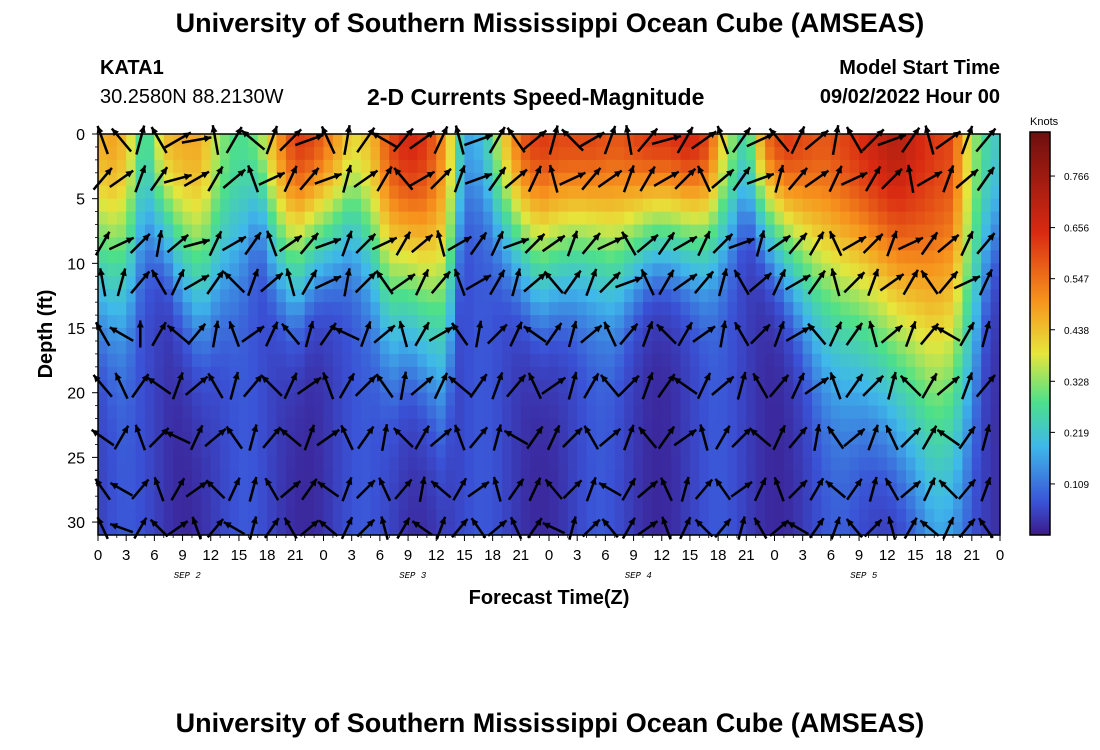 Image resolution: width=1100 pixels, height=750 pixels. Describe the element at coordinates (1076, 433) in the screenshot. I see `colorbar-tick-label: 0.219` at that location.